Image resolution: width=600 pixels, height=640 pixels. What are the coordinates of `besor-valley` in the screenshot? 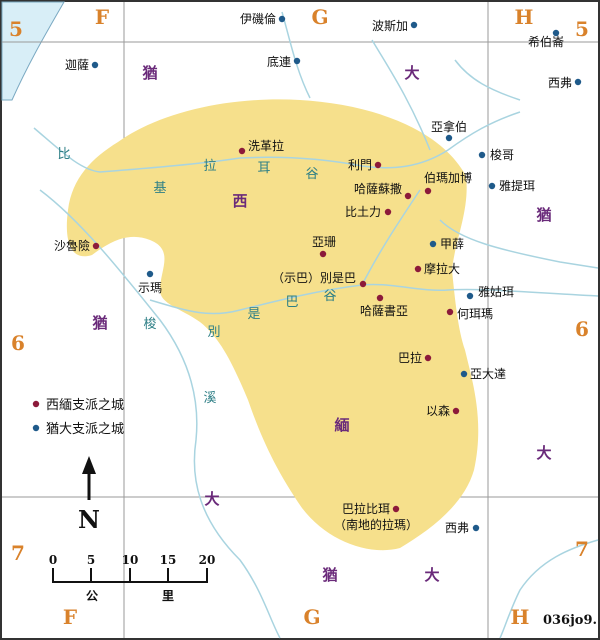 It's located at (277, 142).